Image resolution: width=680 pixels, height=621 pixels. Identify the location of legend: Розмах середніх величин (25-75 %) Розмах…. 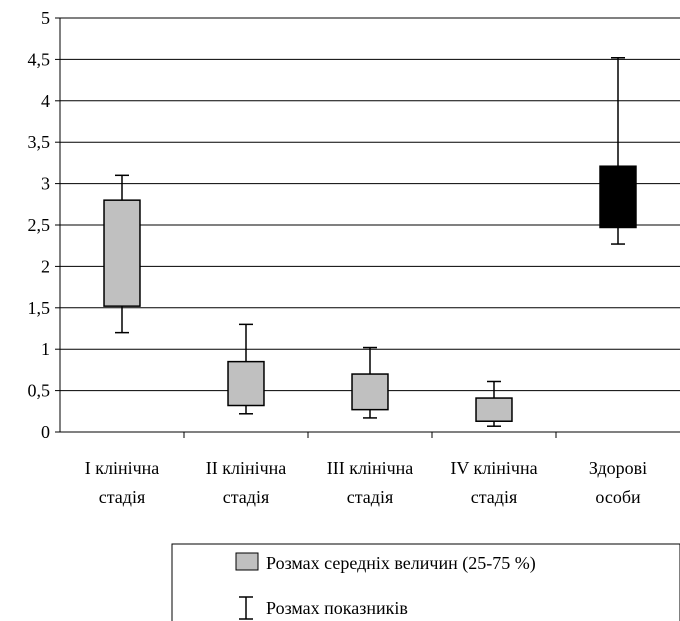
(425, 582).